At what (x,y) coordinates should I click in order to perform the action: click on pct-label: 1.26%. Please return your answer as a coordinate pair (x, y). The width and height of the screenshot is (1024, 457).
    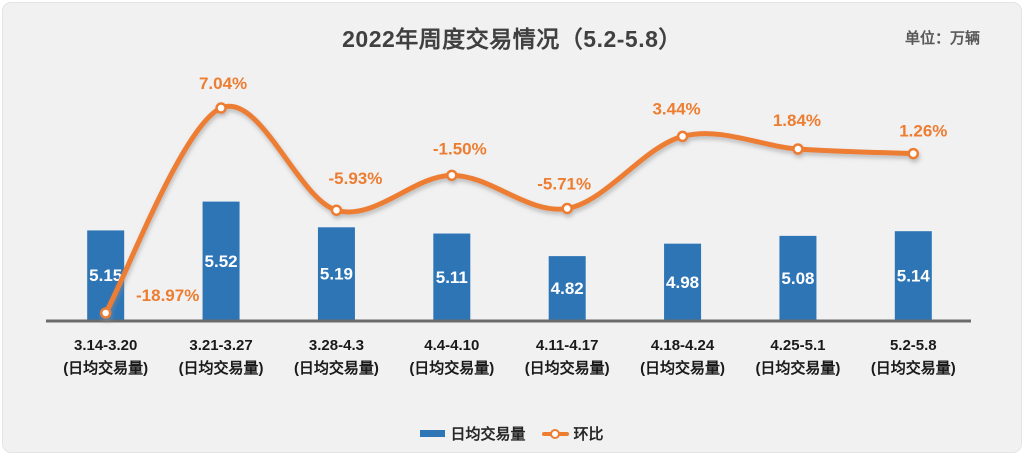
    Looking at the image, I should click on (923, 131).